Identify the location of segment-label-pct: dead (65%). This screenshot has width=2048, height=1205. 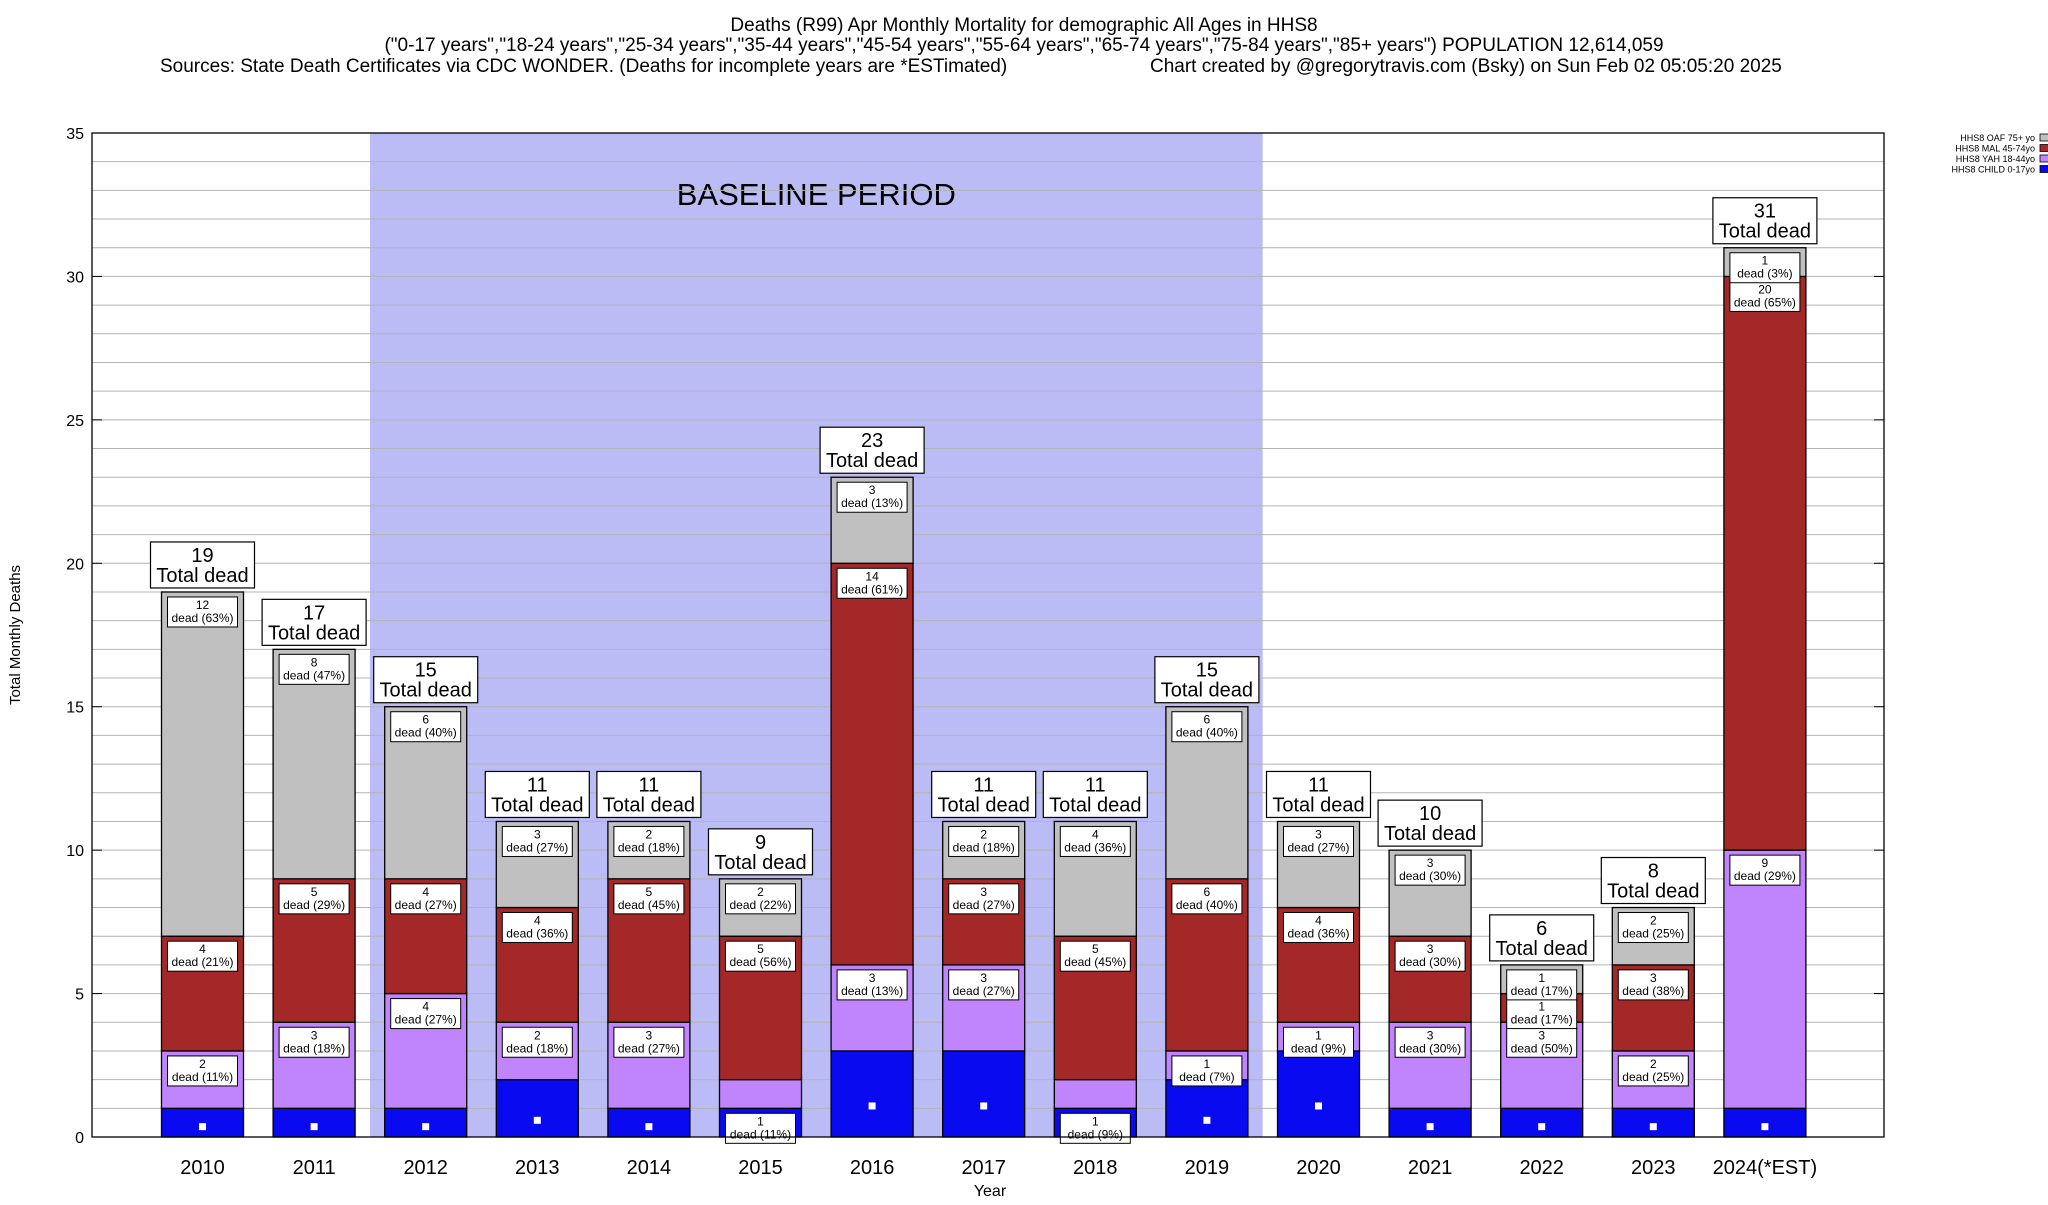
(1765, 302).